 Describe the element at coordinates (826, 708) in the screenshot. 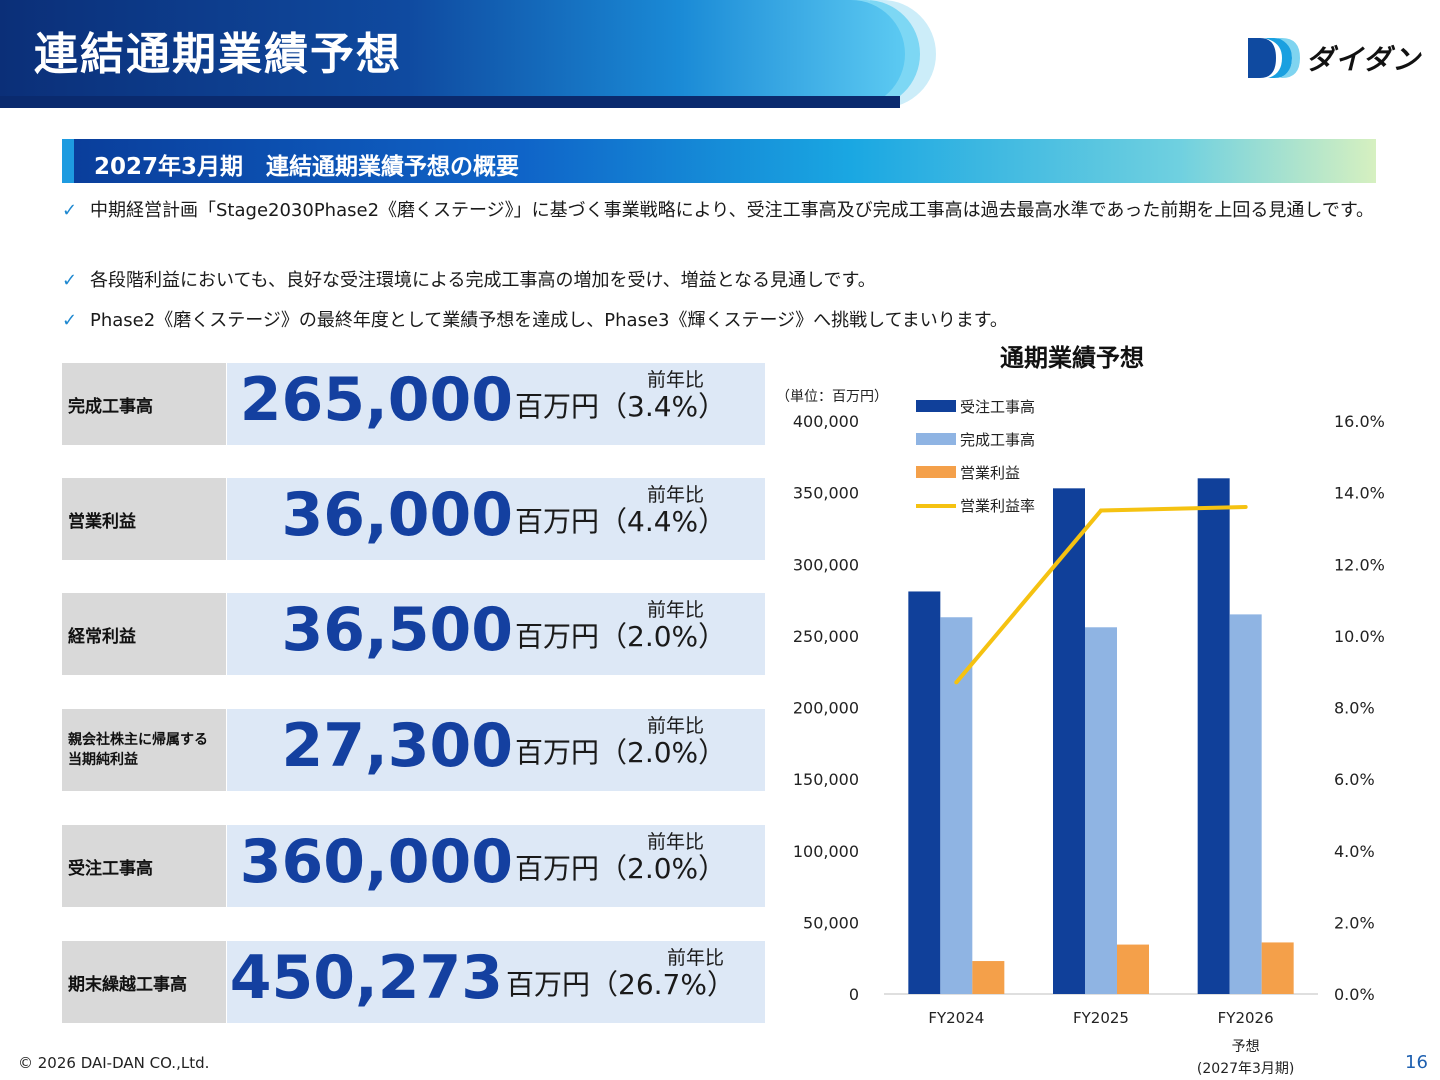

I see `y-left-tick-label: 200,000` at that location.